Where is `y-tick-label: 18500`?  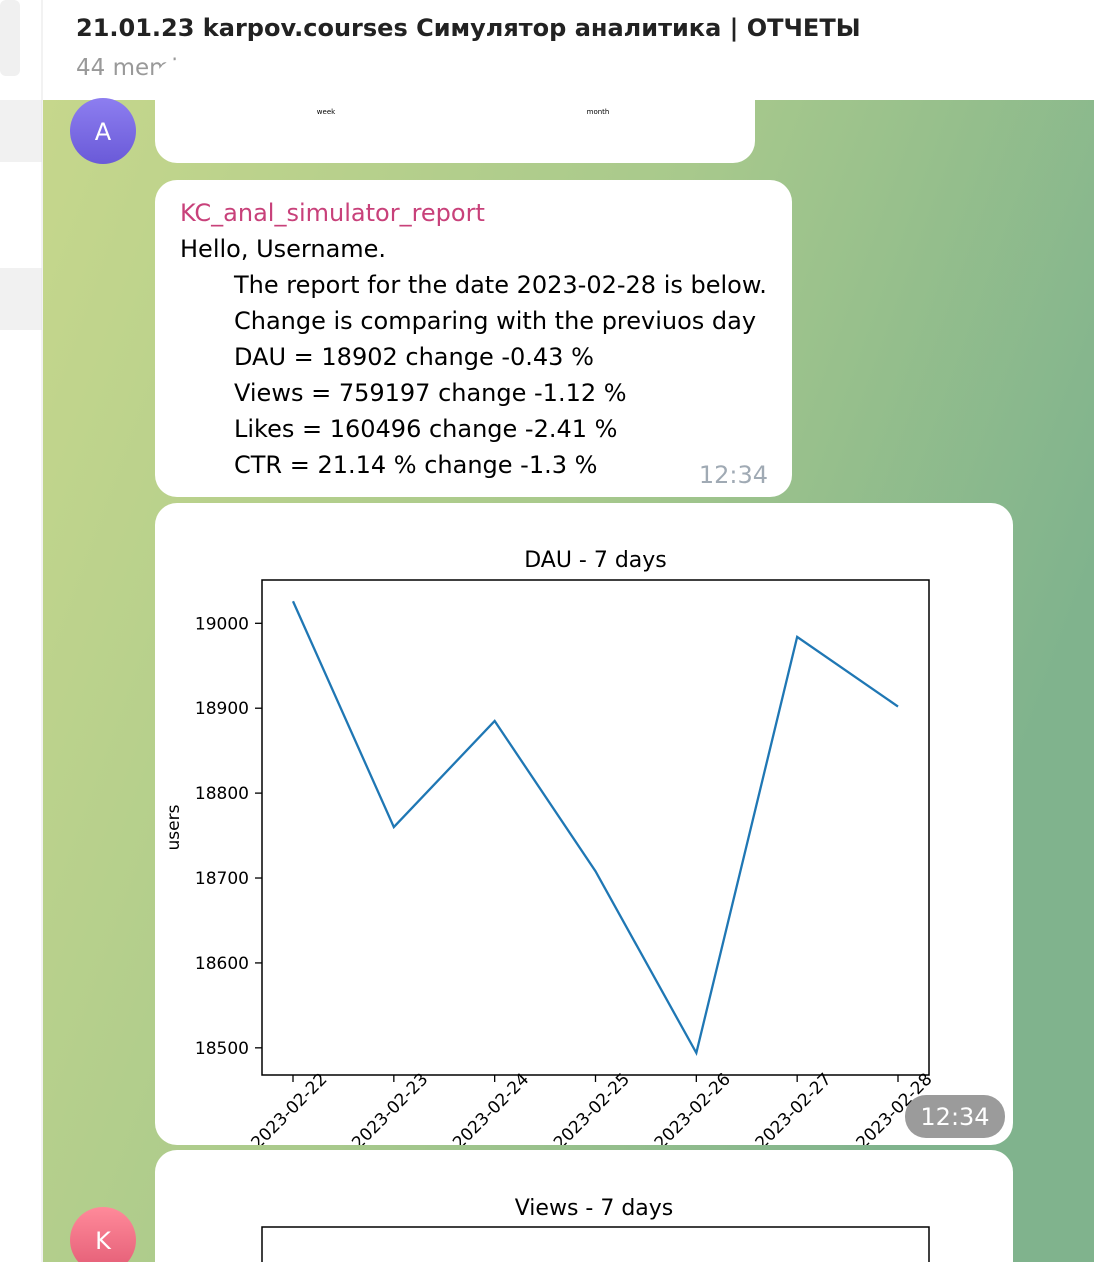
y-tick-label: 18500 is located at coordinates (222, 1049).